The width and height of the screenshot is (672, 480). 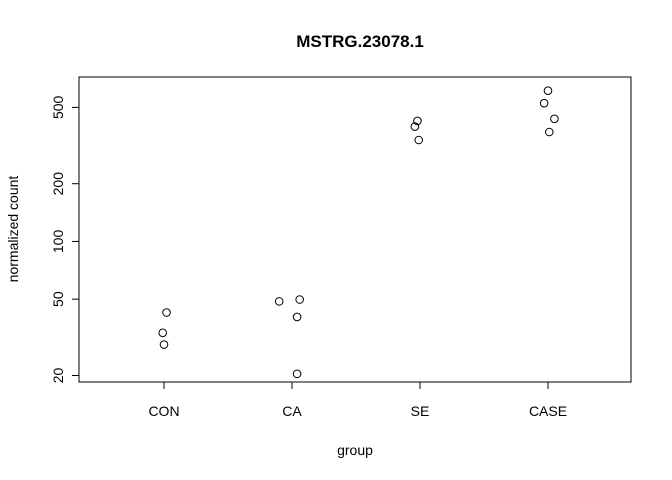 What do you see at coordinates (58, 376) in the screenshot?
I see `y-tick-label: 20` at bounding box center [58, 376].